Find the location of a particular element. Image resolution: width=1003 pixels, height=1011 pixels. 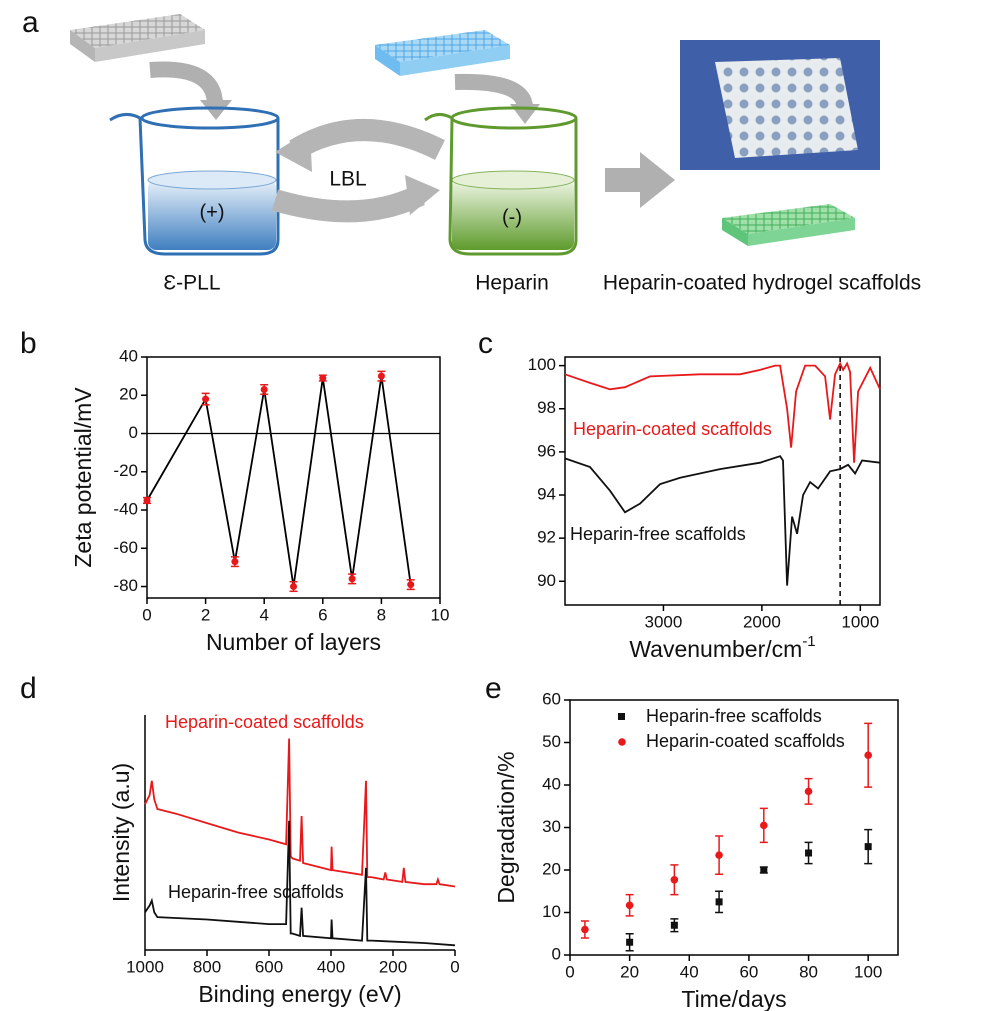

charge: (+) is located at coordinates (212, 212).